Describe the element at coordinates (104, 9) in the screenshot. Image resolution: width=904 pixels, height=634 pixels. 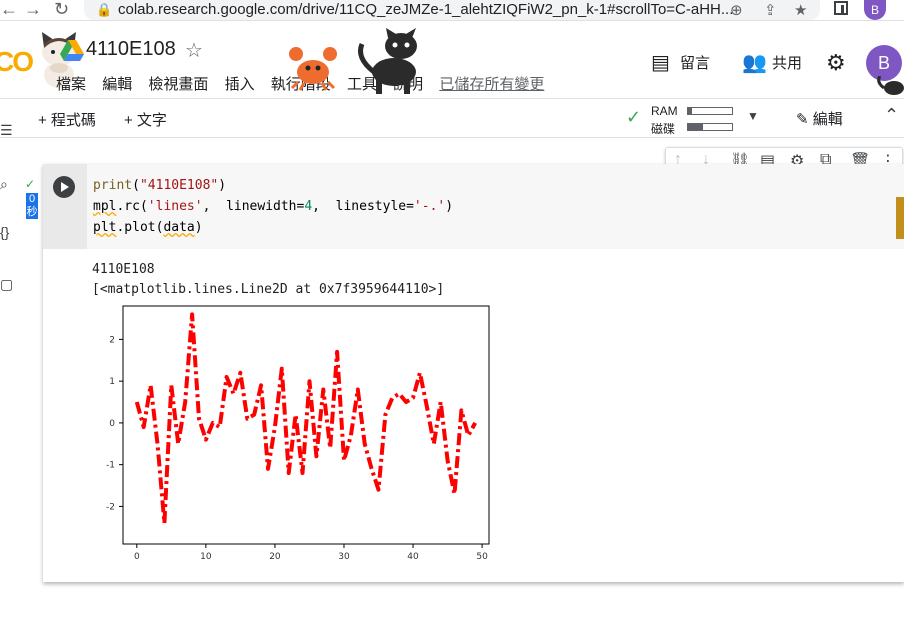
I see `lock-icon: 🔒` at that location.